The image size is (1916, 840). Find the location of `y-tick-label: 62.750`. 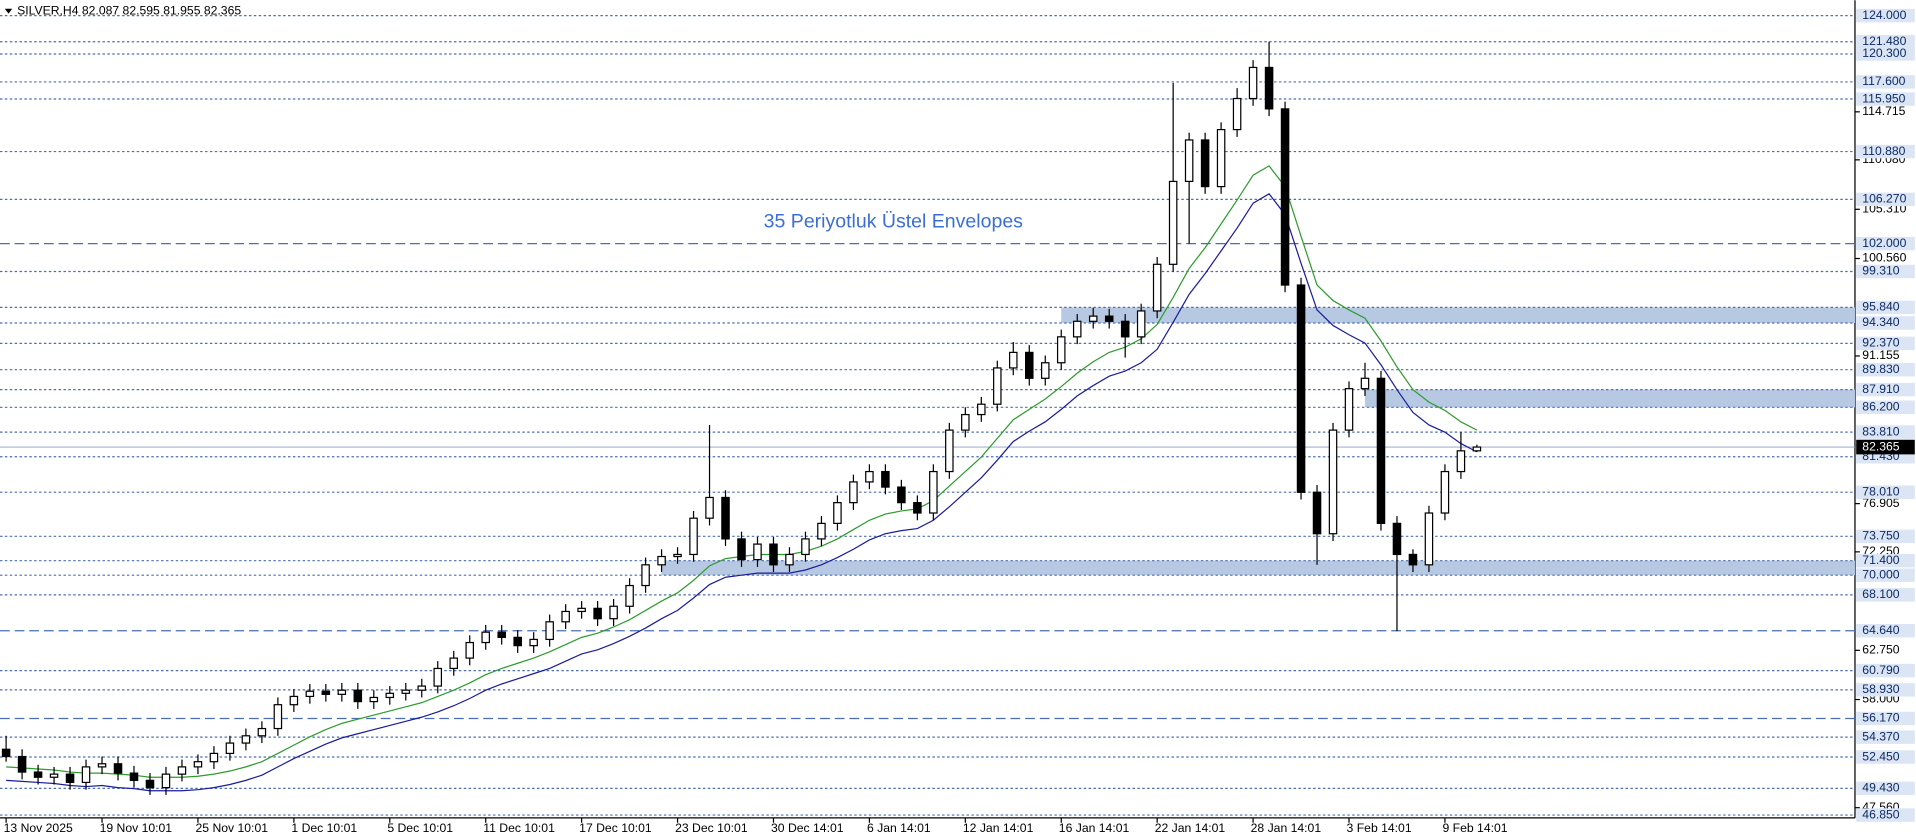

y-tick-label: 62.750 is located at coordinates (1880, 650).